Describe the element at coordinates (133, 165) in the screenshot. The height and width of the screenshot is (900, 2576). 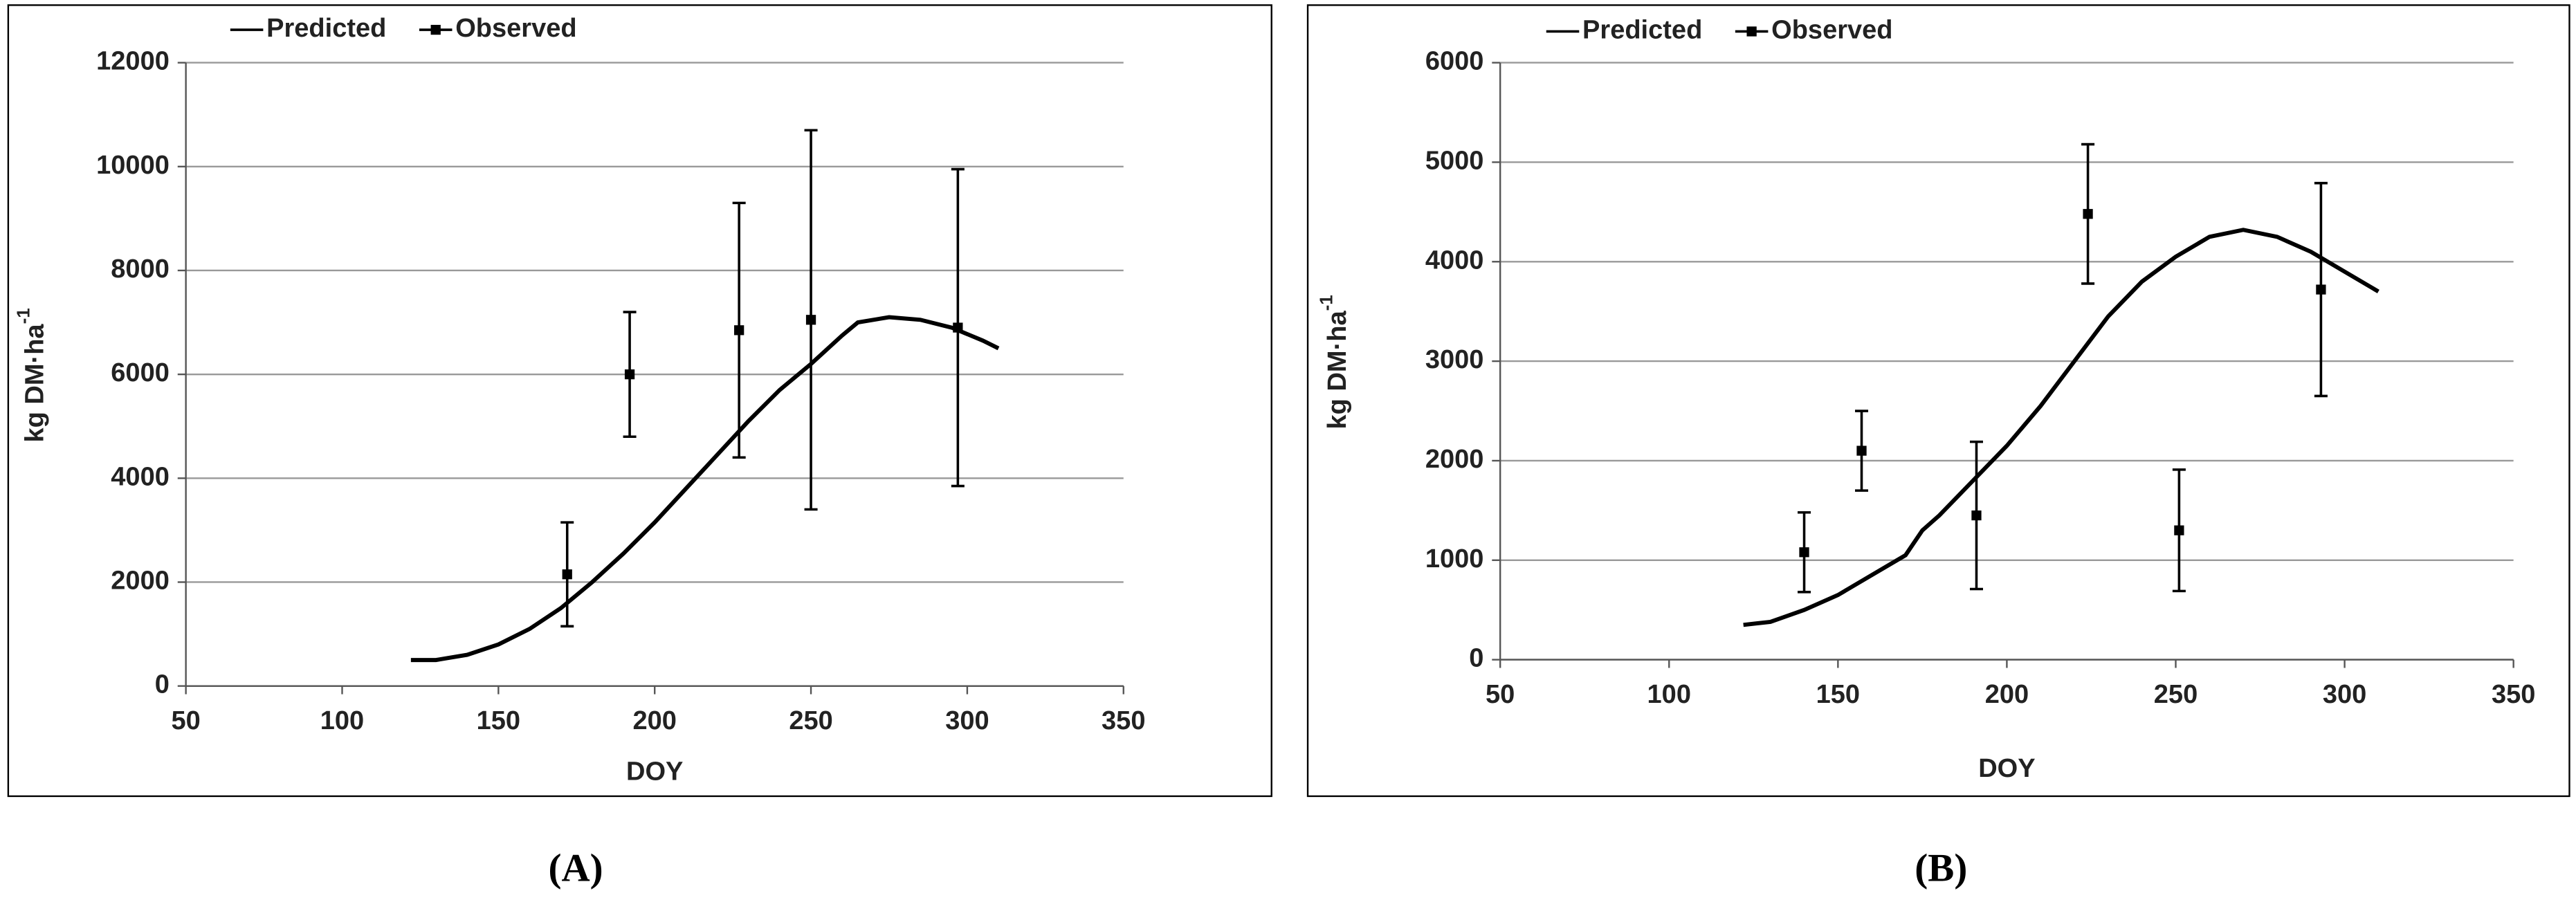
I see `y-tick-label: 10000` at that location.